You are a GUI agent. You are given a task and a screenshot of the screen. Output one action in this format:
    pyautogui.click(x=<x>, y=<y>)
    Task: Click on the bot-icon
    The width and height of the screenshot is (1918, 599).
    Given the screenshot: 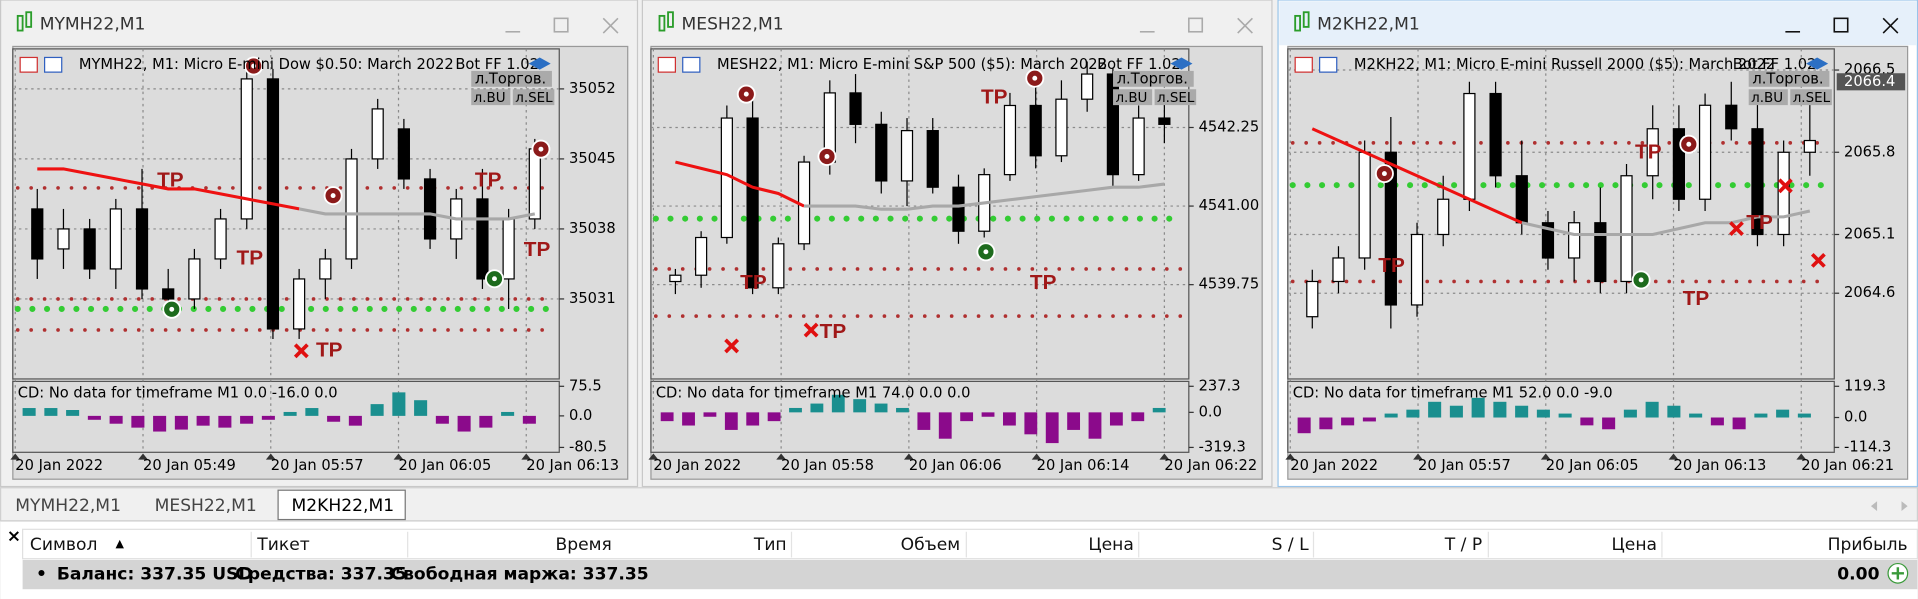 What is the action you would take?
    pyautogui.click(x=1817, y=63)
    